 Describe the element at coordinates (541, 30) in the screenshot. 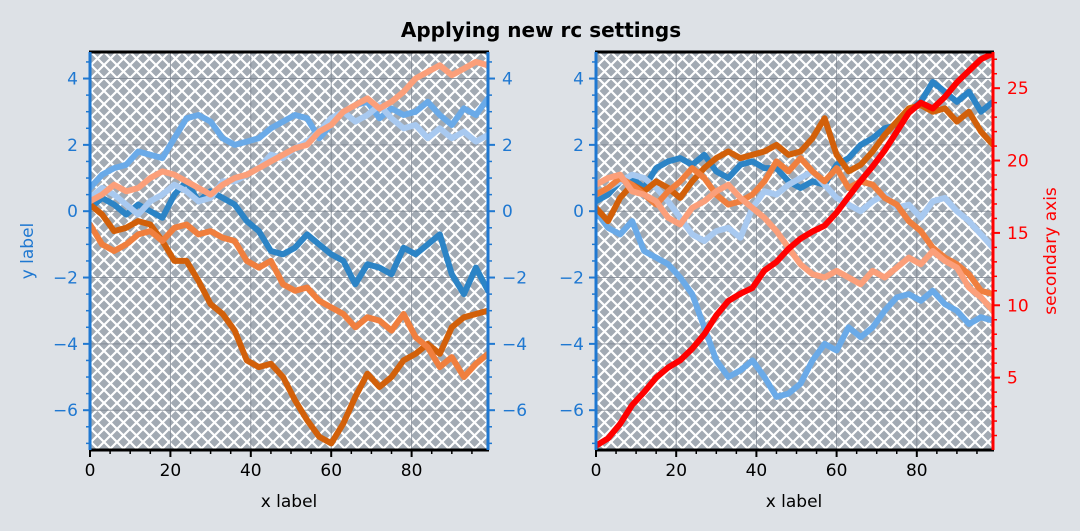

I see `figure-title: Applying new rc settings` at that location.